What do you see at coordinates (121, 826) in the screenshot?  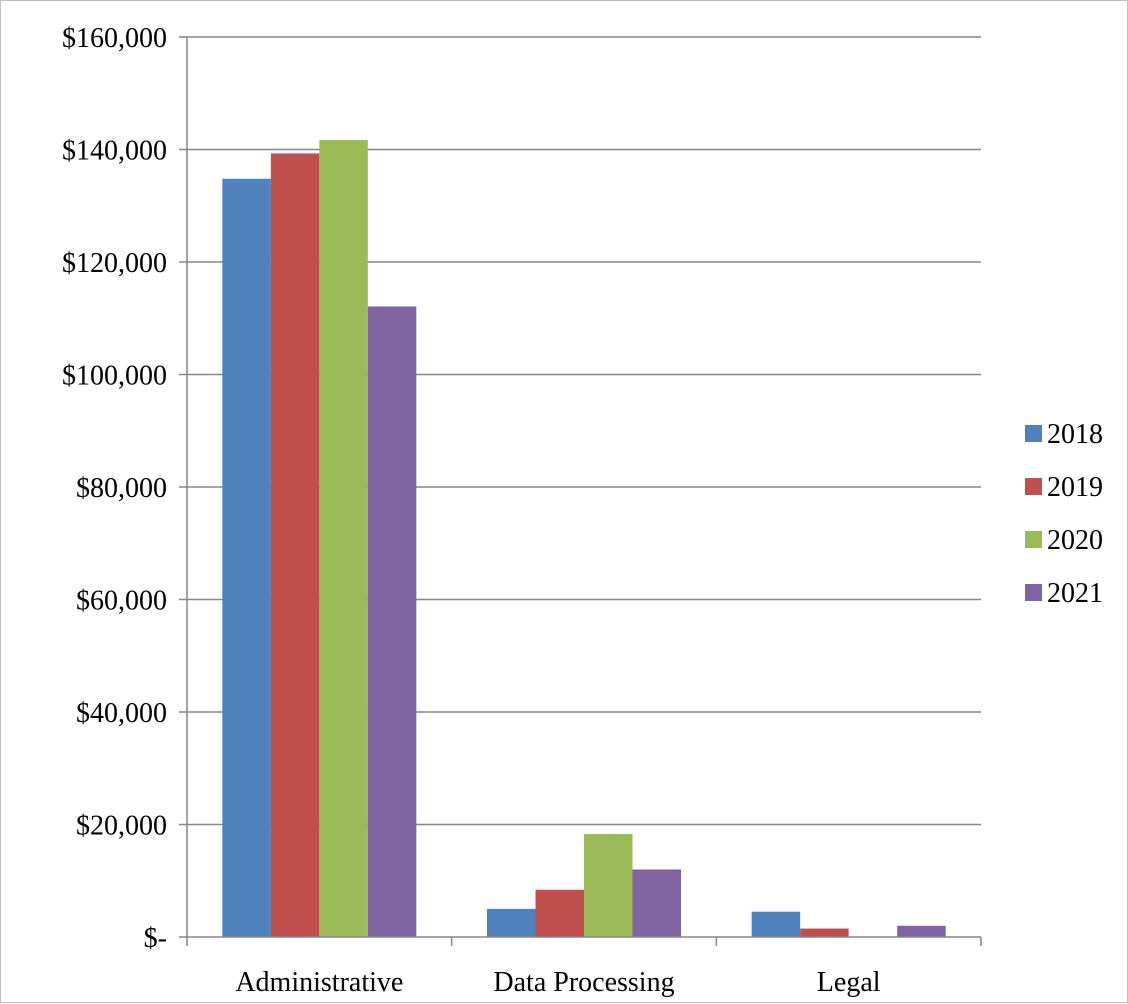 I see `y-tick-label: $20,000` at bounding box center [121, 826].